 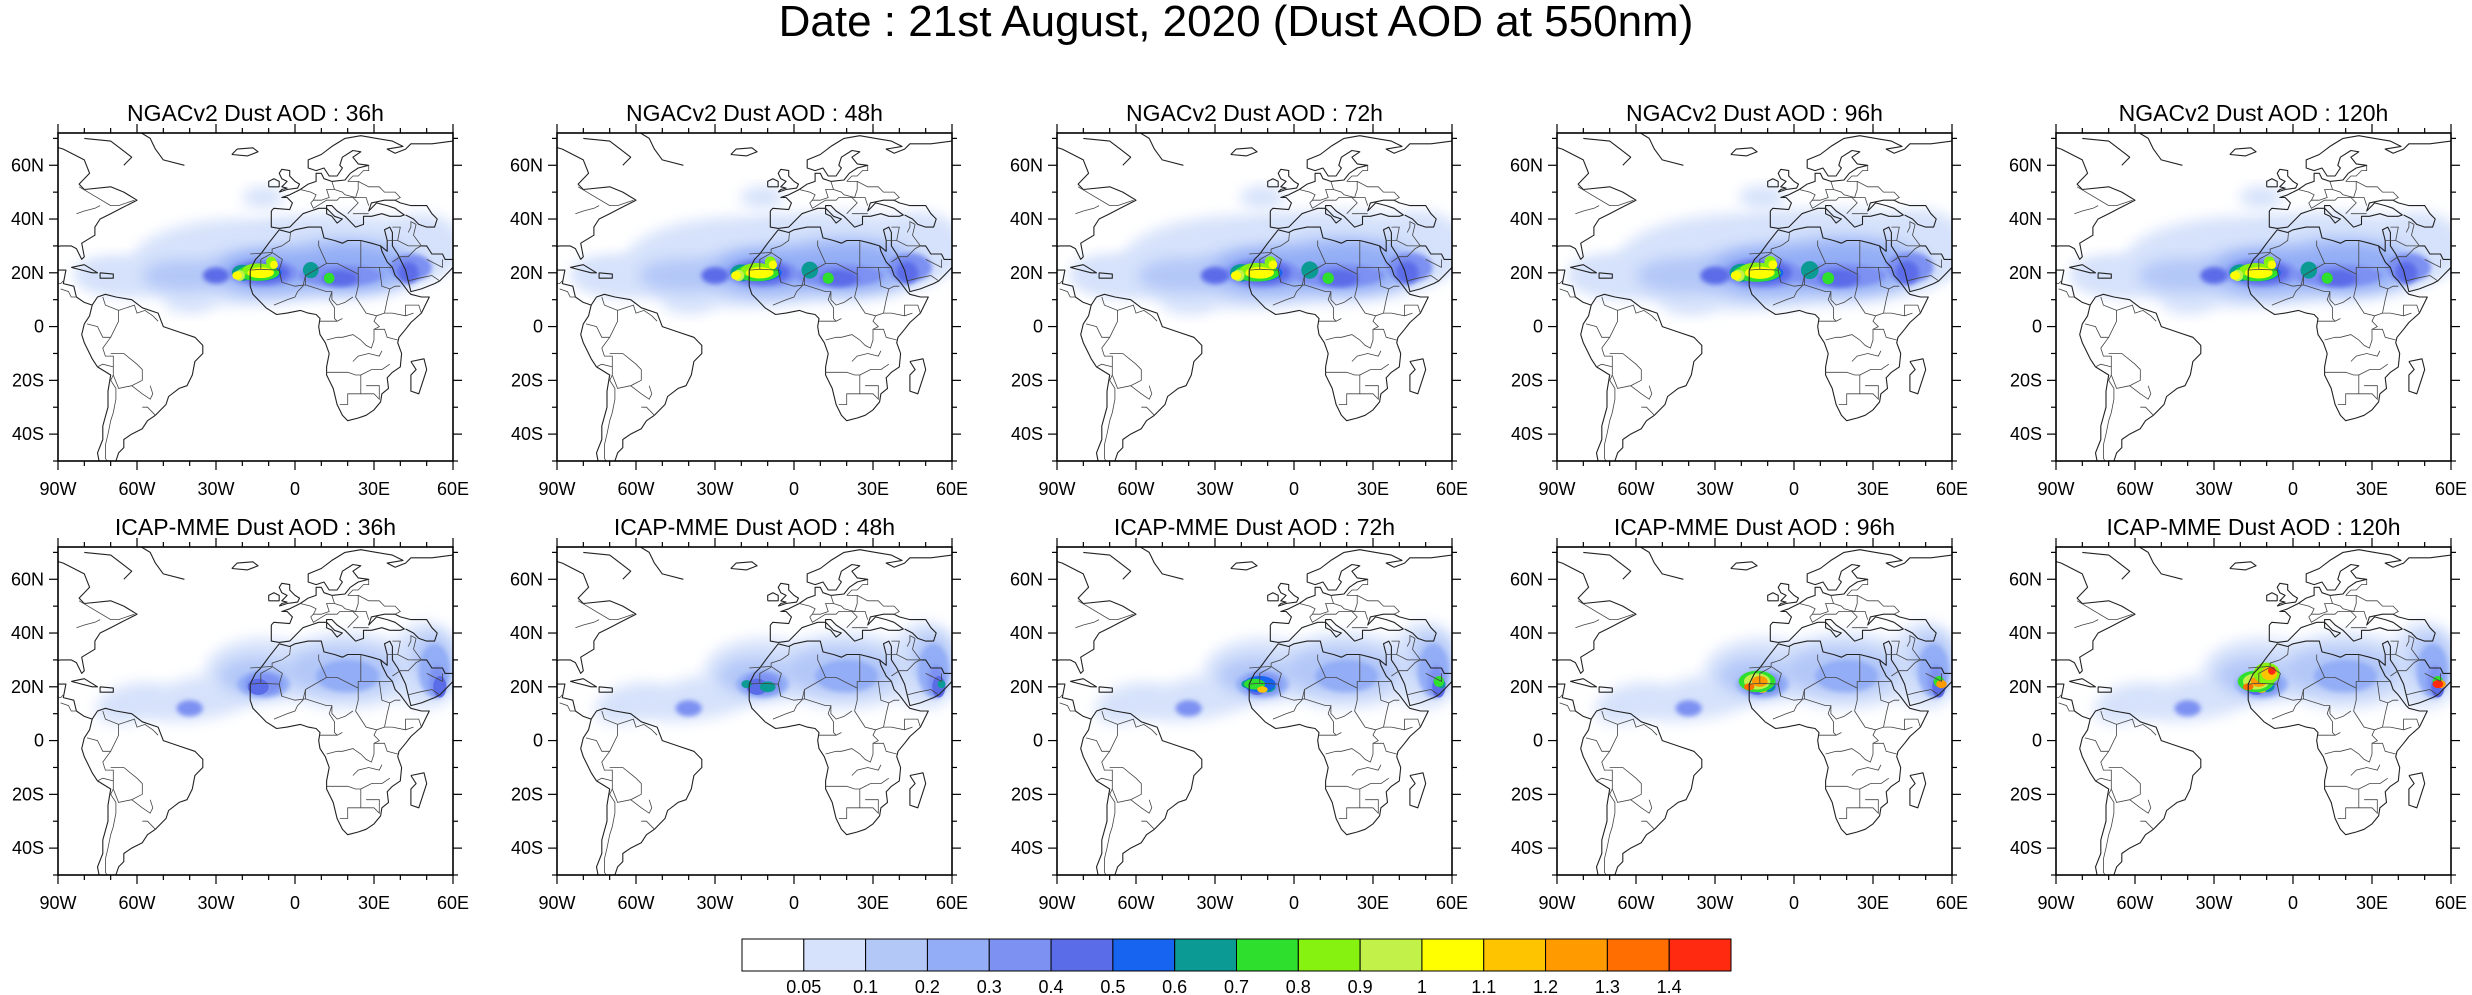 What do you see at coordinates (1952, 489) in the screenshot?
I see `lon-tick-label: 60E` at bounding box center [1952, 489].